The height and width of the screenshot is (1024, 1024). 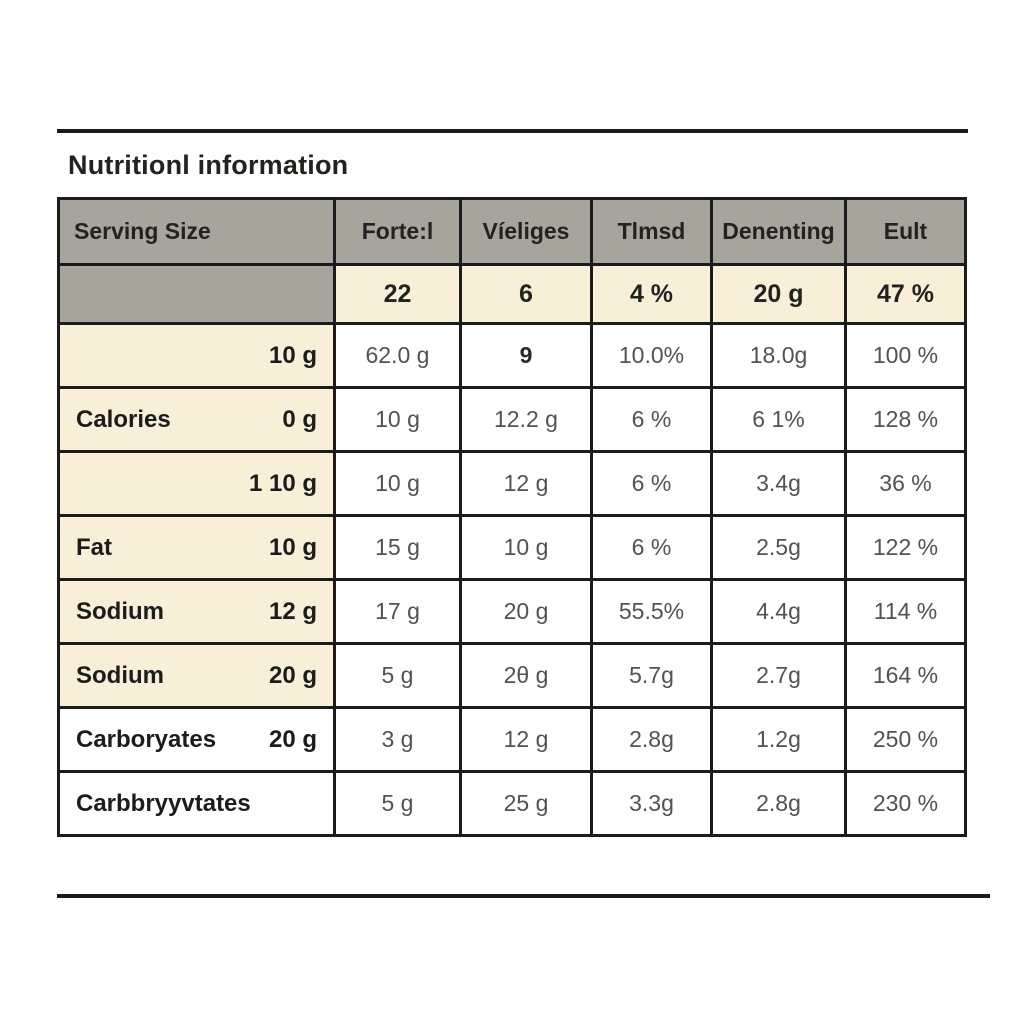 What do you see at coordinates (905, 419) in the screenshot?
I see `table-cell: 128 %` at bounding box center [905, 419].